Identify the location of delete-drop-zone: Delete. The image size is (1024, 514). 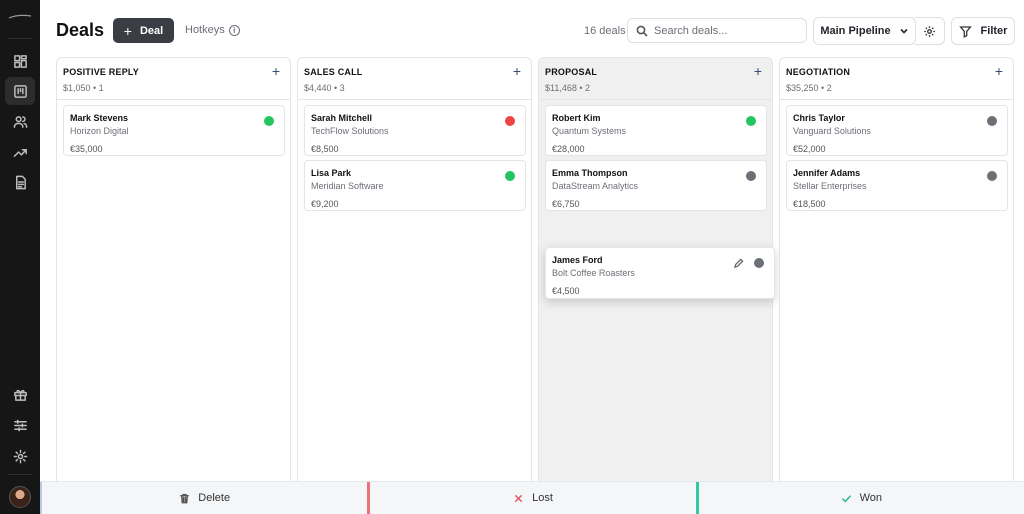
(203, 498).